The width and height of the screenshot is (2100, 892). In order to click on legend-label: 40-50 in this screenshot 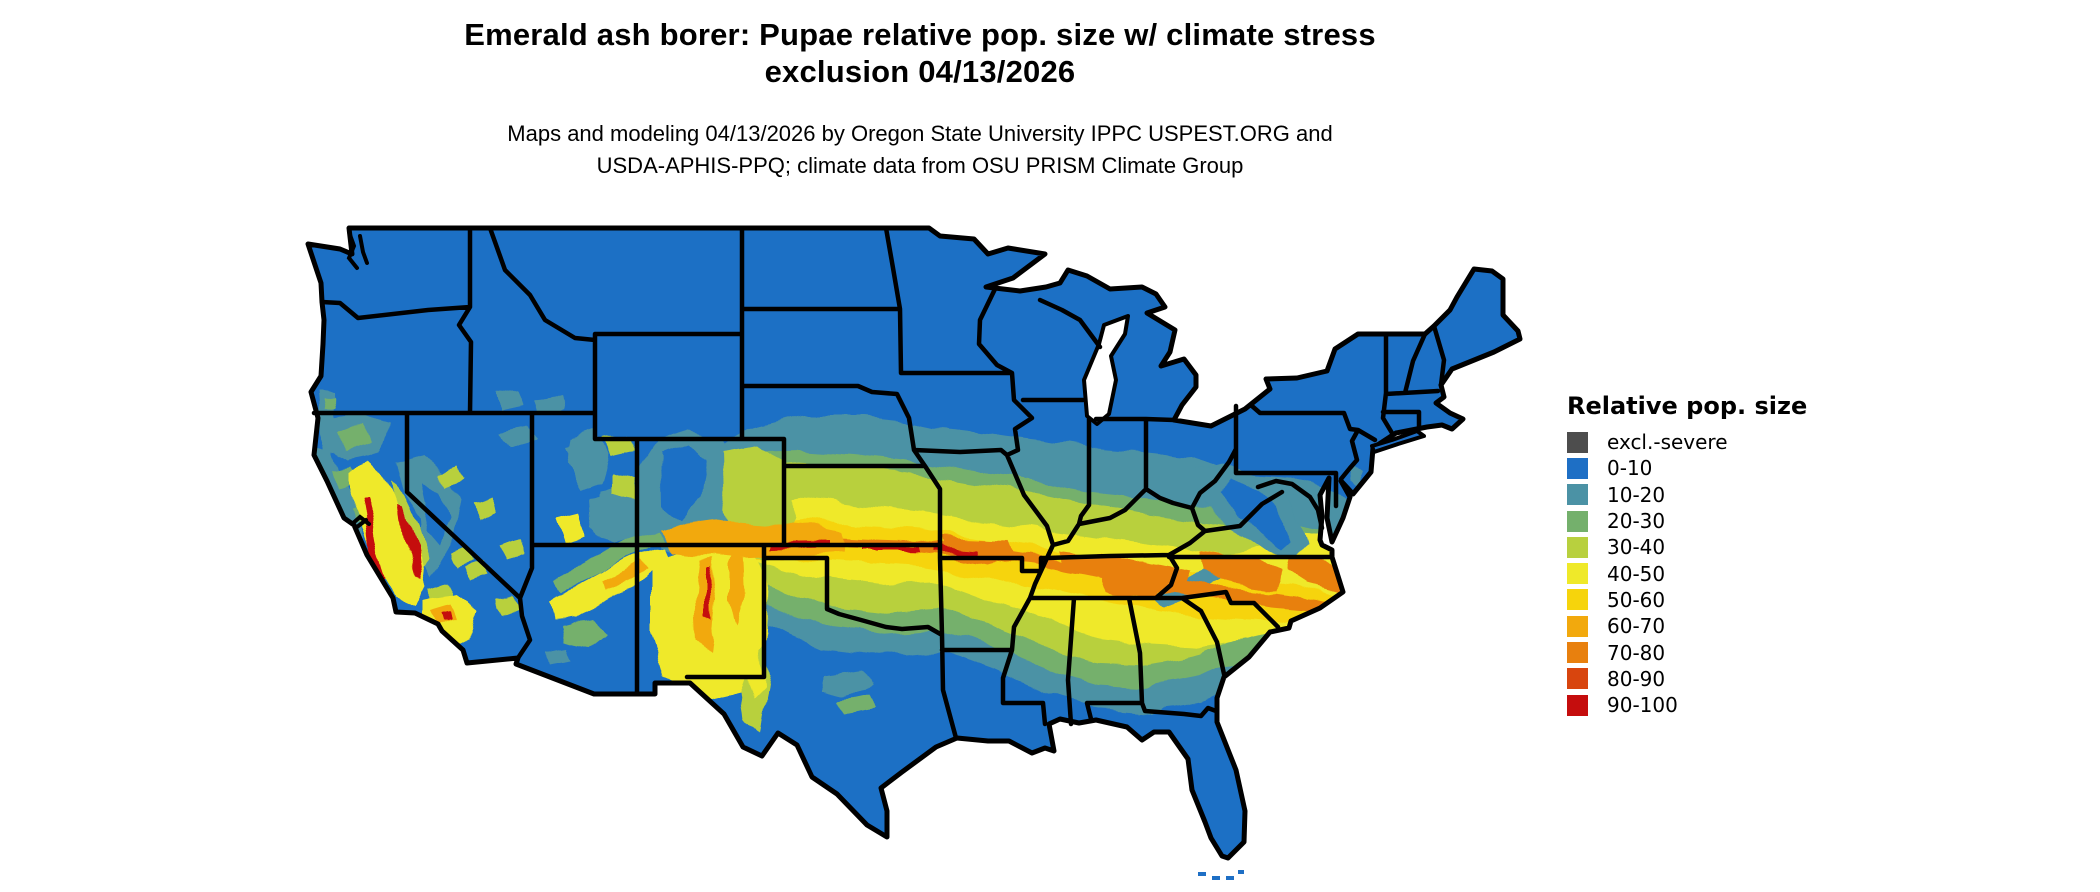, I will do `click(1636, 573)`.